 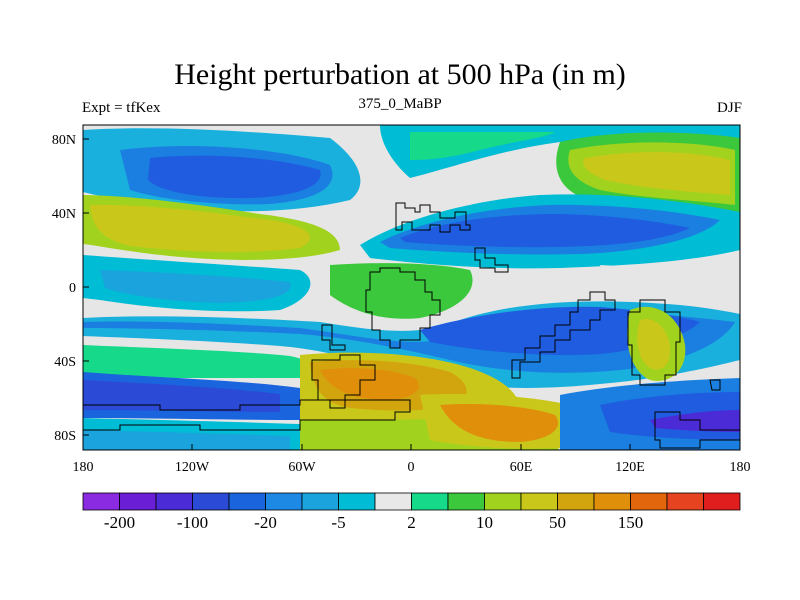 I want to click on lon-tick-label: 0, so click(x=411, y=467).